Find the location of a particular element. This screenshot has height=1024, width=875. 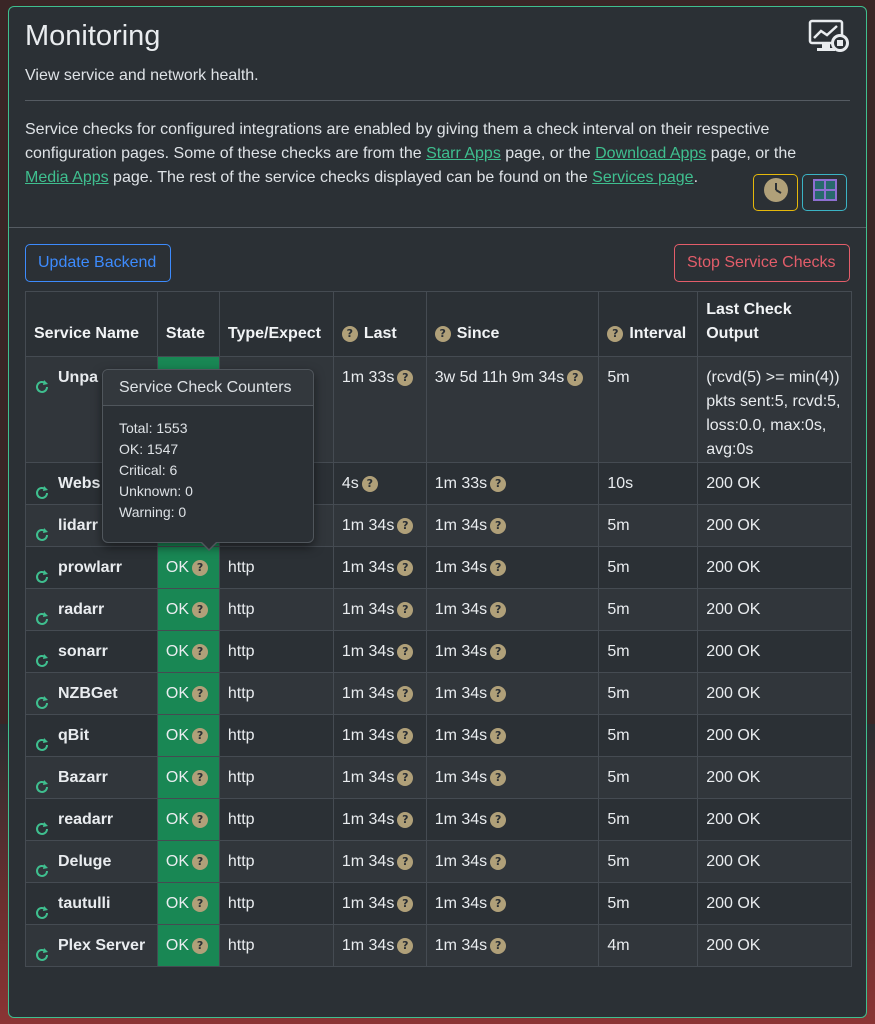

service-name: Webs is located at coordinates (79, 483).